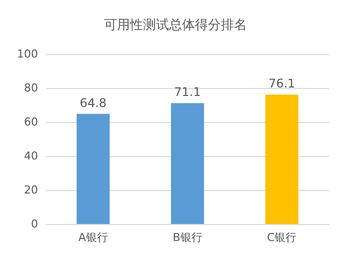 The height and width of the screenshot is (262, 351). What do you see at coordinates (31, 156) in the screenshot?
I see `y-tick-label: 40` at bounding box center [31, 156].